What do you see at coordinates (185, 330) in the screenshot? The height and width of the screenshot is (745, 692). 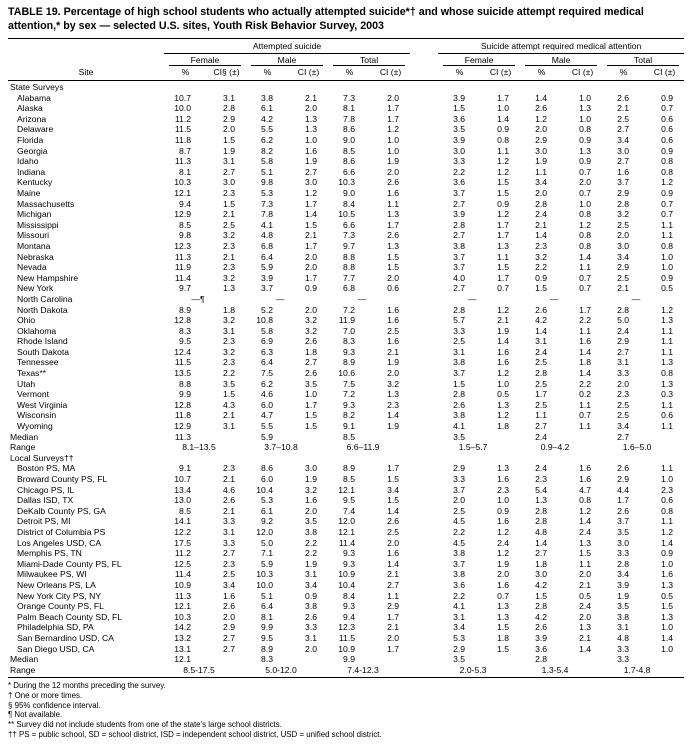 I see `percent-value: 8.3` at bounding box center [185, 330].